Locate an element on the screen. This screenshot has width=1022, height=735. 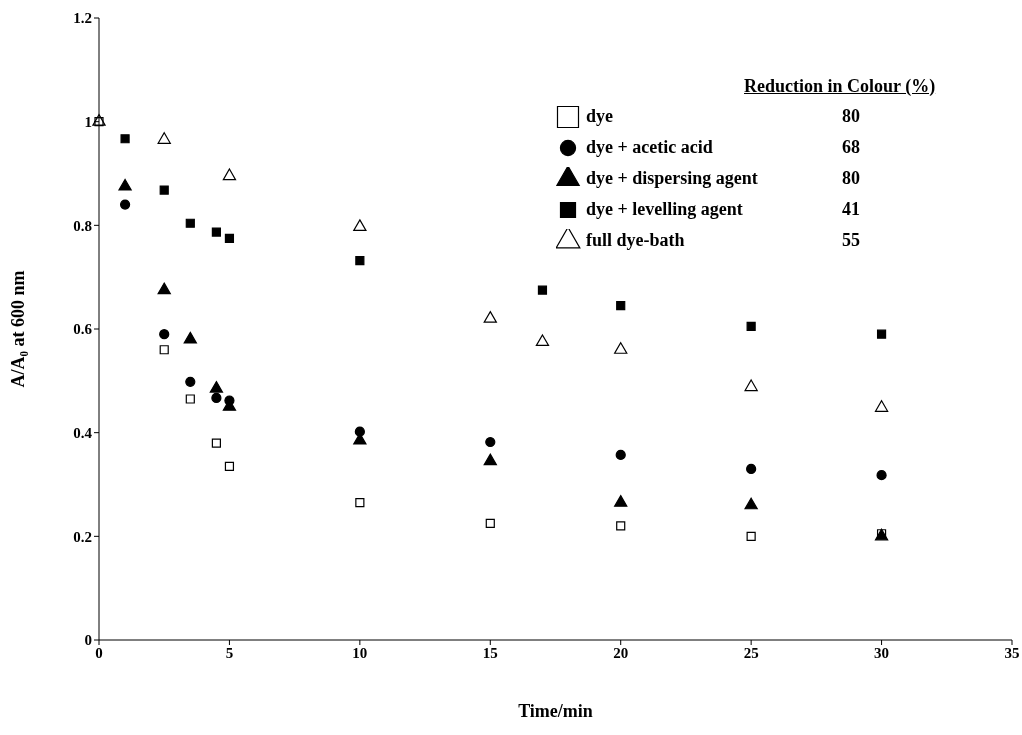
y-tick-label: 1 is located at coordinates (88, 121).